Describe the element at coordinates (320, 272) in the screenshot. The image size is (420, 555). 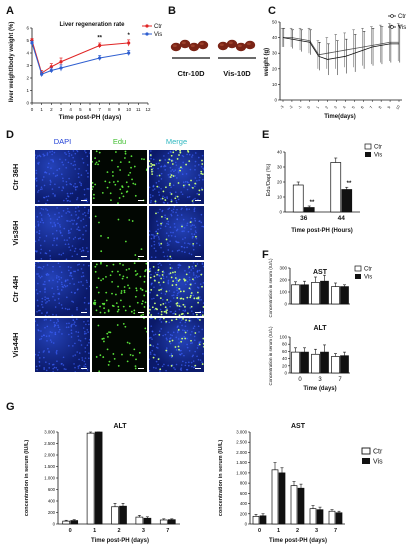
I see `f-ast-title: AST` at that location.